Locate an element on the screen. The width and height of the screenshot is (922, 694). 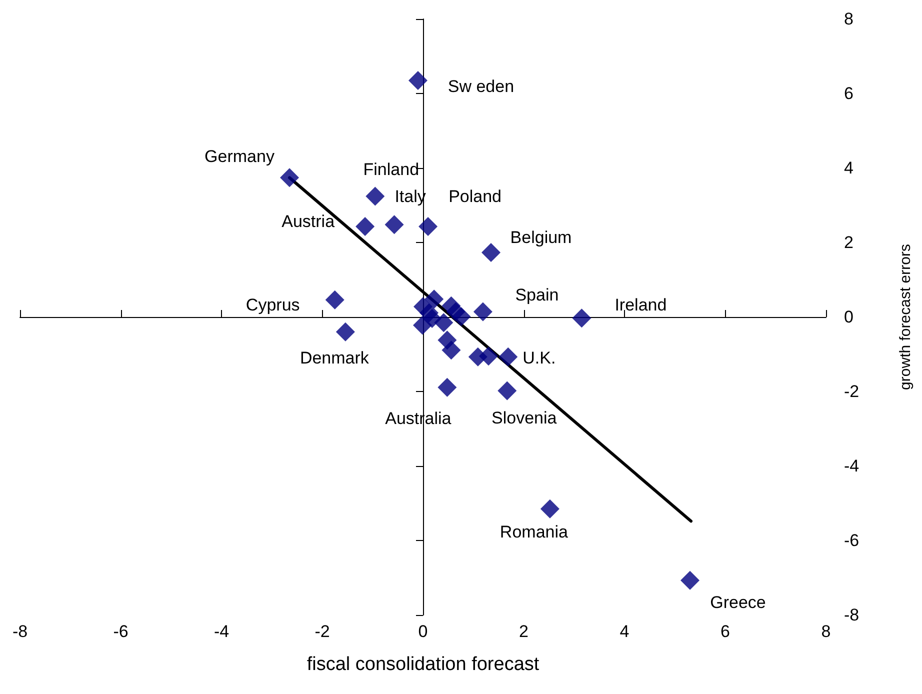
y-tick-label: 0 is located at coordinates (849, 317).